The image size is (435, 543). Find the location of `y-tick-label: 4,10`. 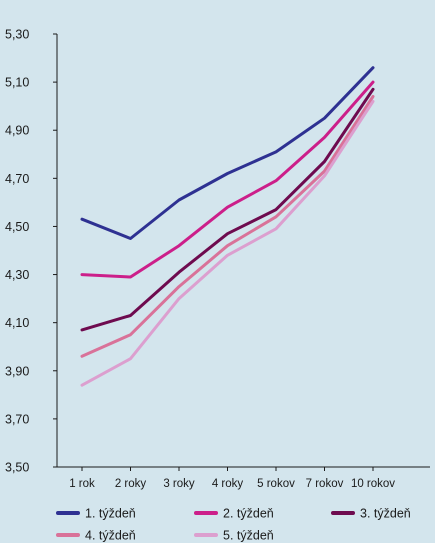

y-tick-label: 4,10 is located at coordinates (17, 323).